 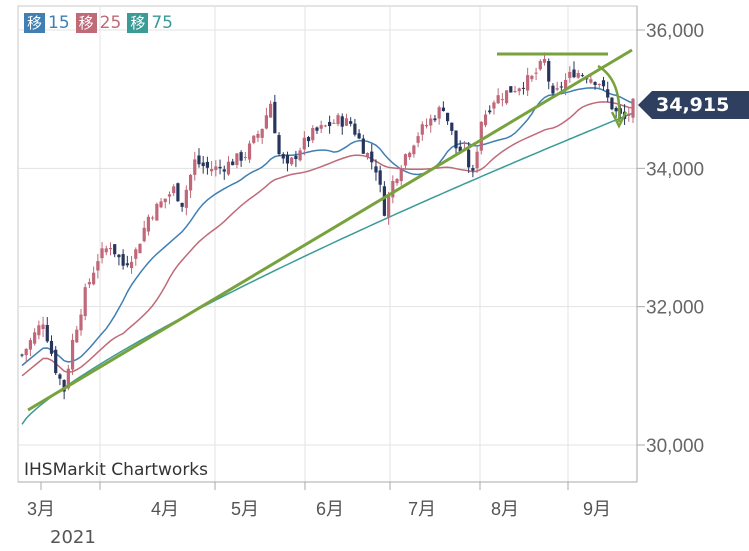 What do you see at coordinates (330, 509) in the screenshot?
I see `x-tick-label-3: 6月` at bounding box center [330, 509].